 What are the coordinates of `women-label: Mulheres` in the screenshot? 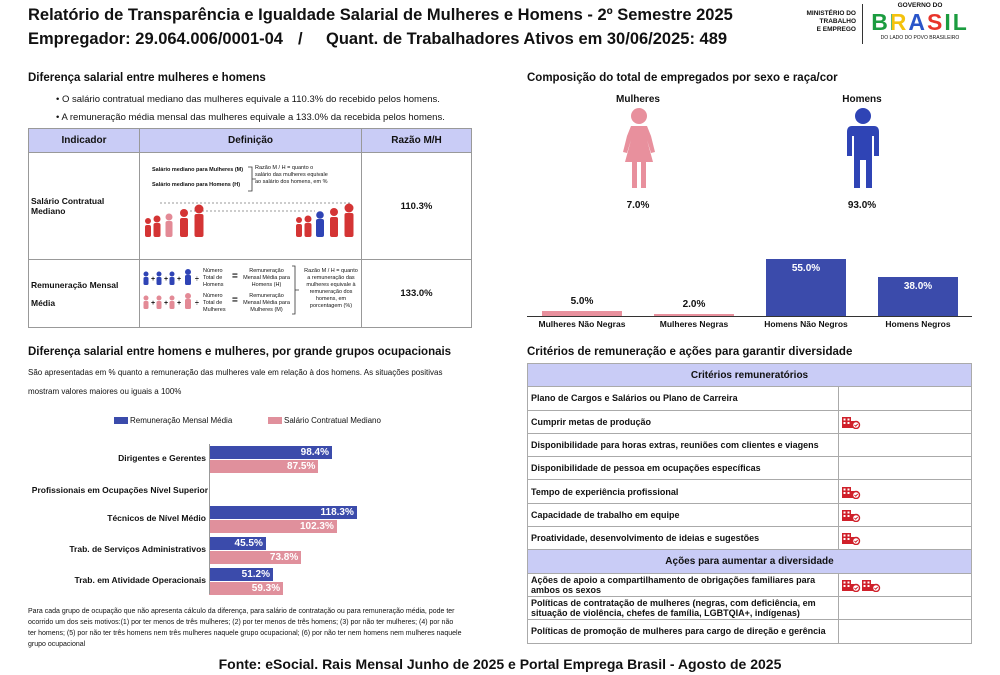 It's located at (638, 99).